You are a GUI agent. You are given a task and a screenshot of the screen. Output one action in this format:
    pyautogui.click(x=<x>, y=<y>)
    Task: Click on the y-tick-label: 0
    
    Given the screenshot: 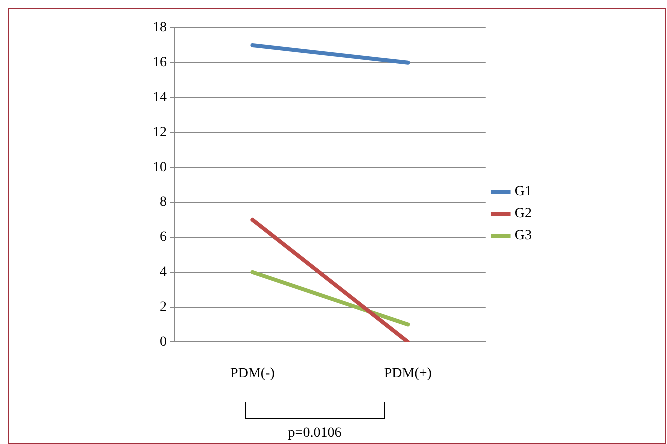 What is the action you would take?
    pyautogui.click(x=163, y=342)
    